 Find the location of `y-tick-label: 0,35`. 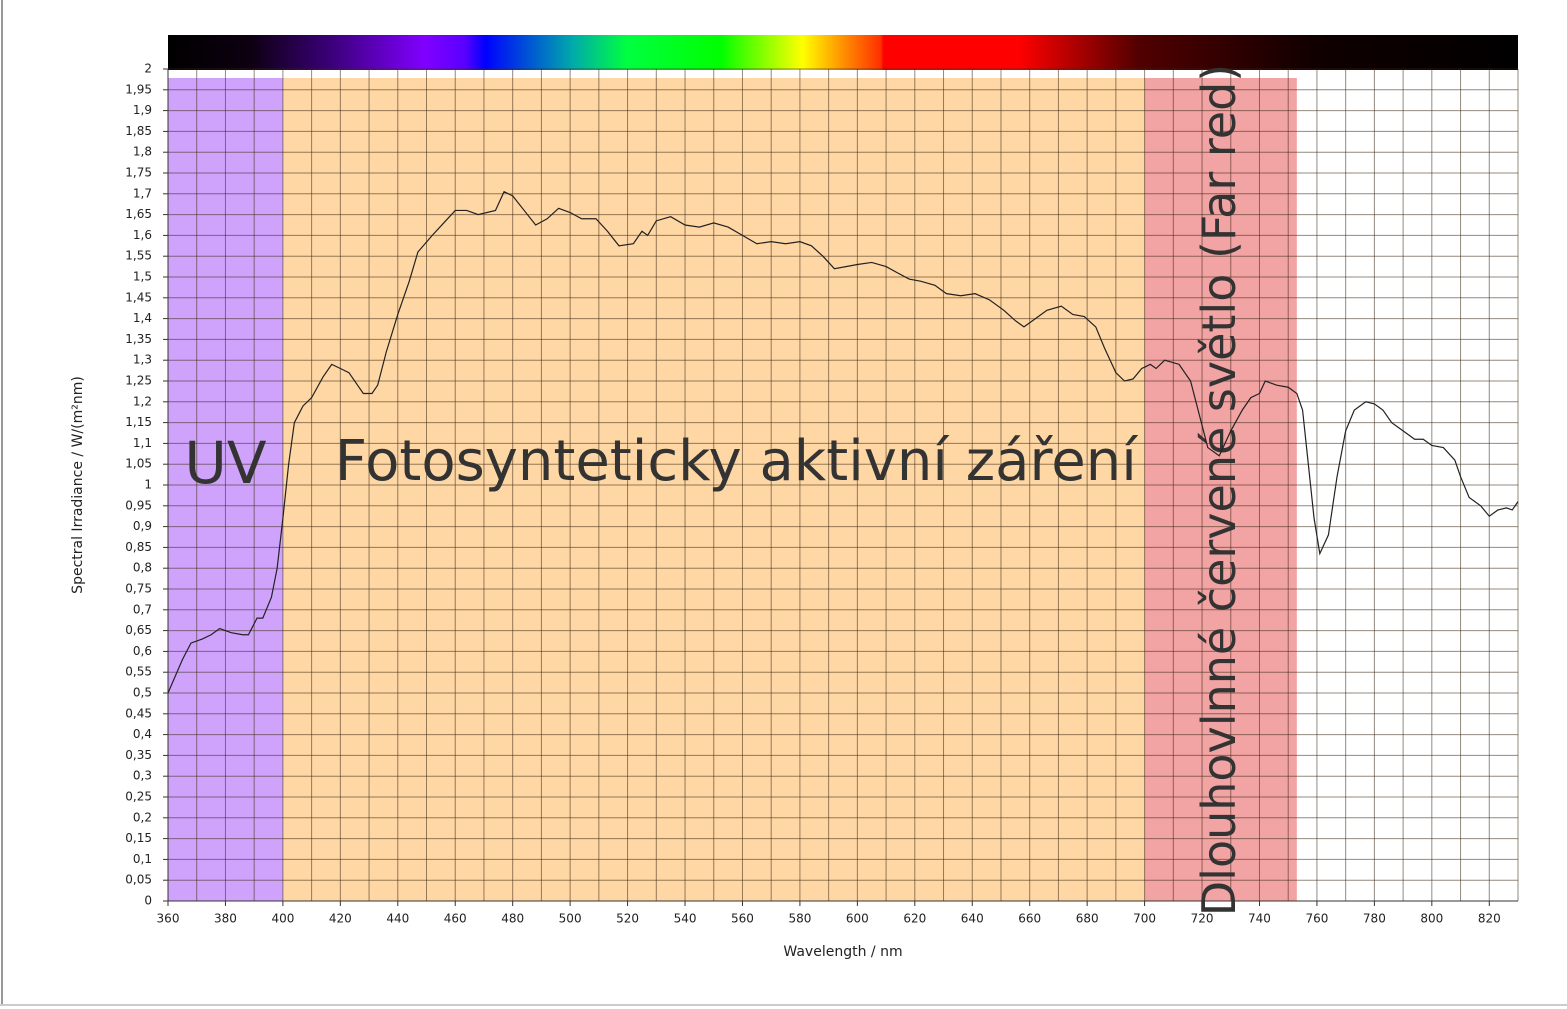

y-tick-label: 0,35 is located at coordinates (138, 755).